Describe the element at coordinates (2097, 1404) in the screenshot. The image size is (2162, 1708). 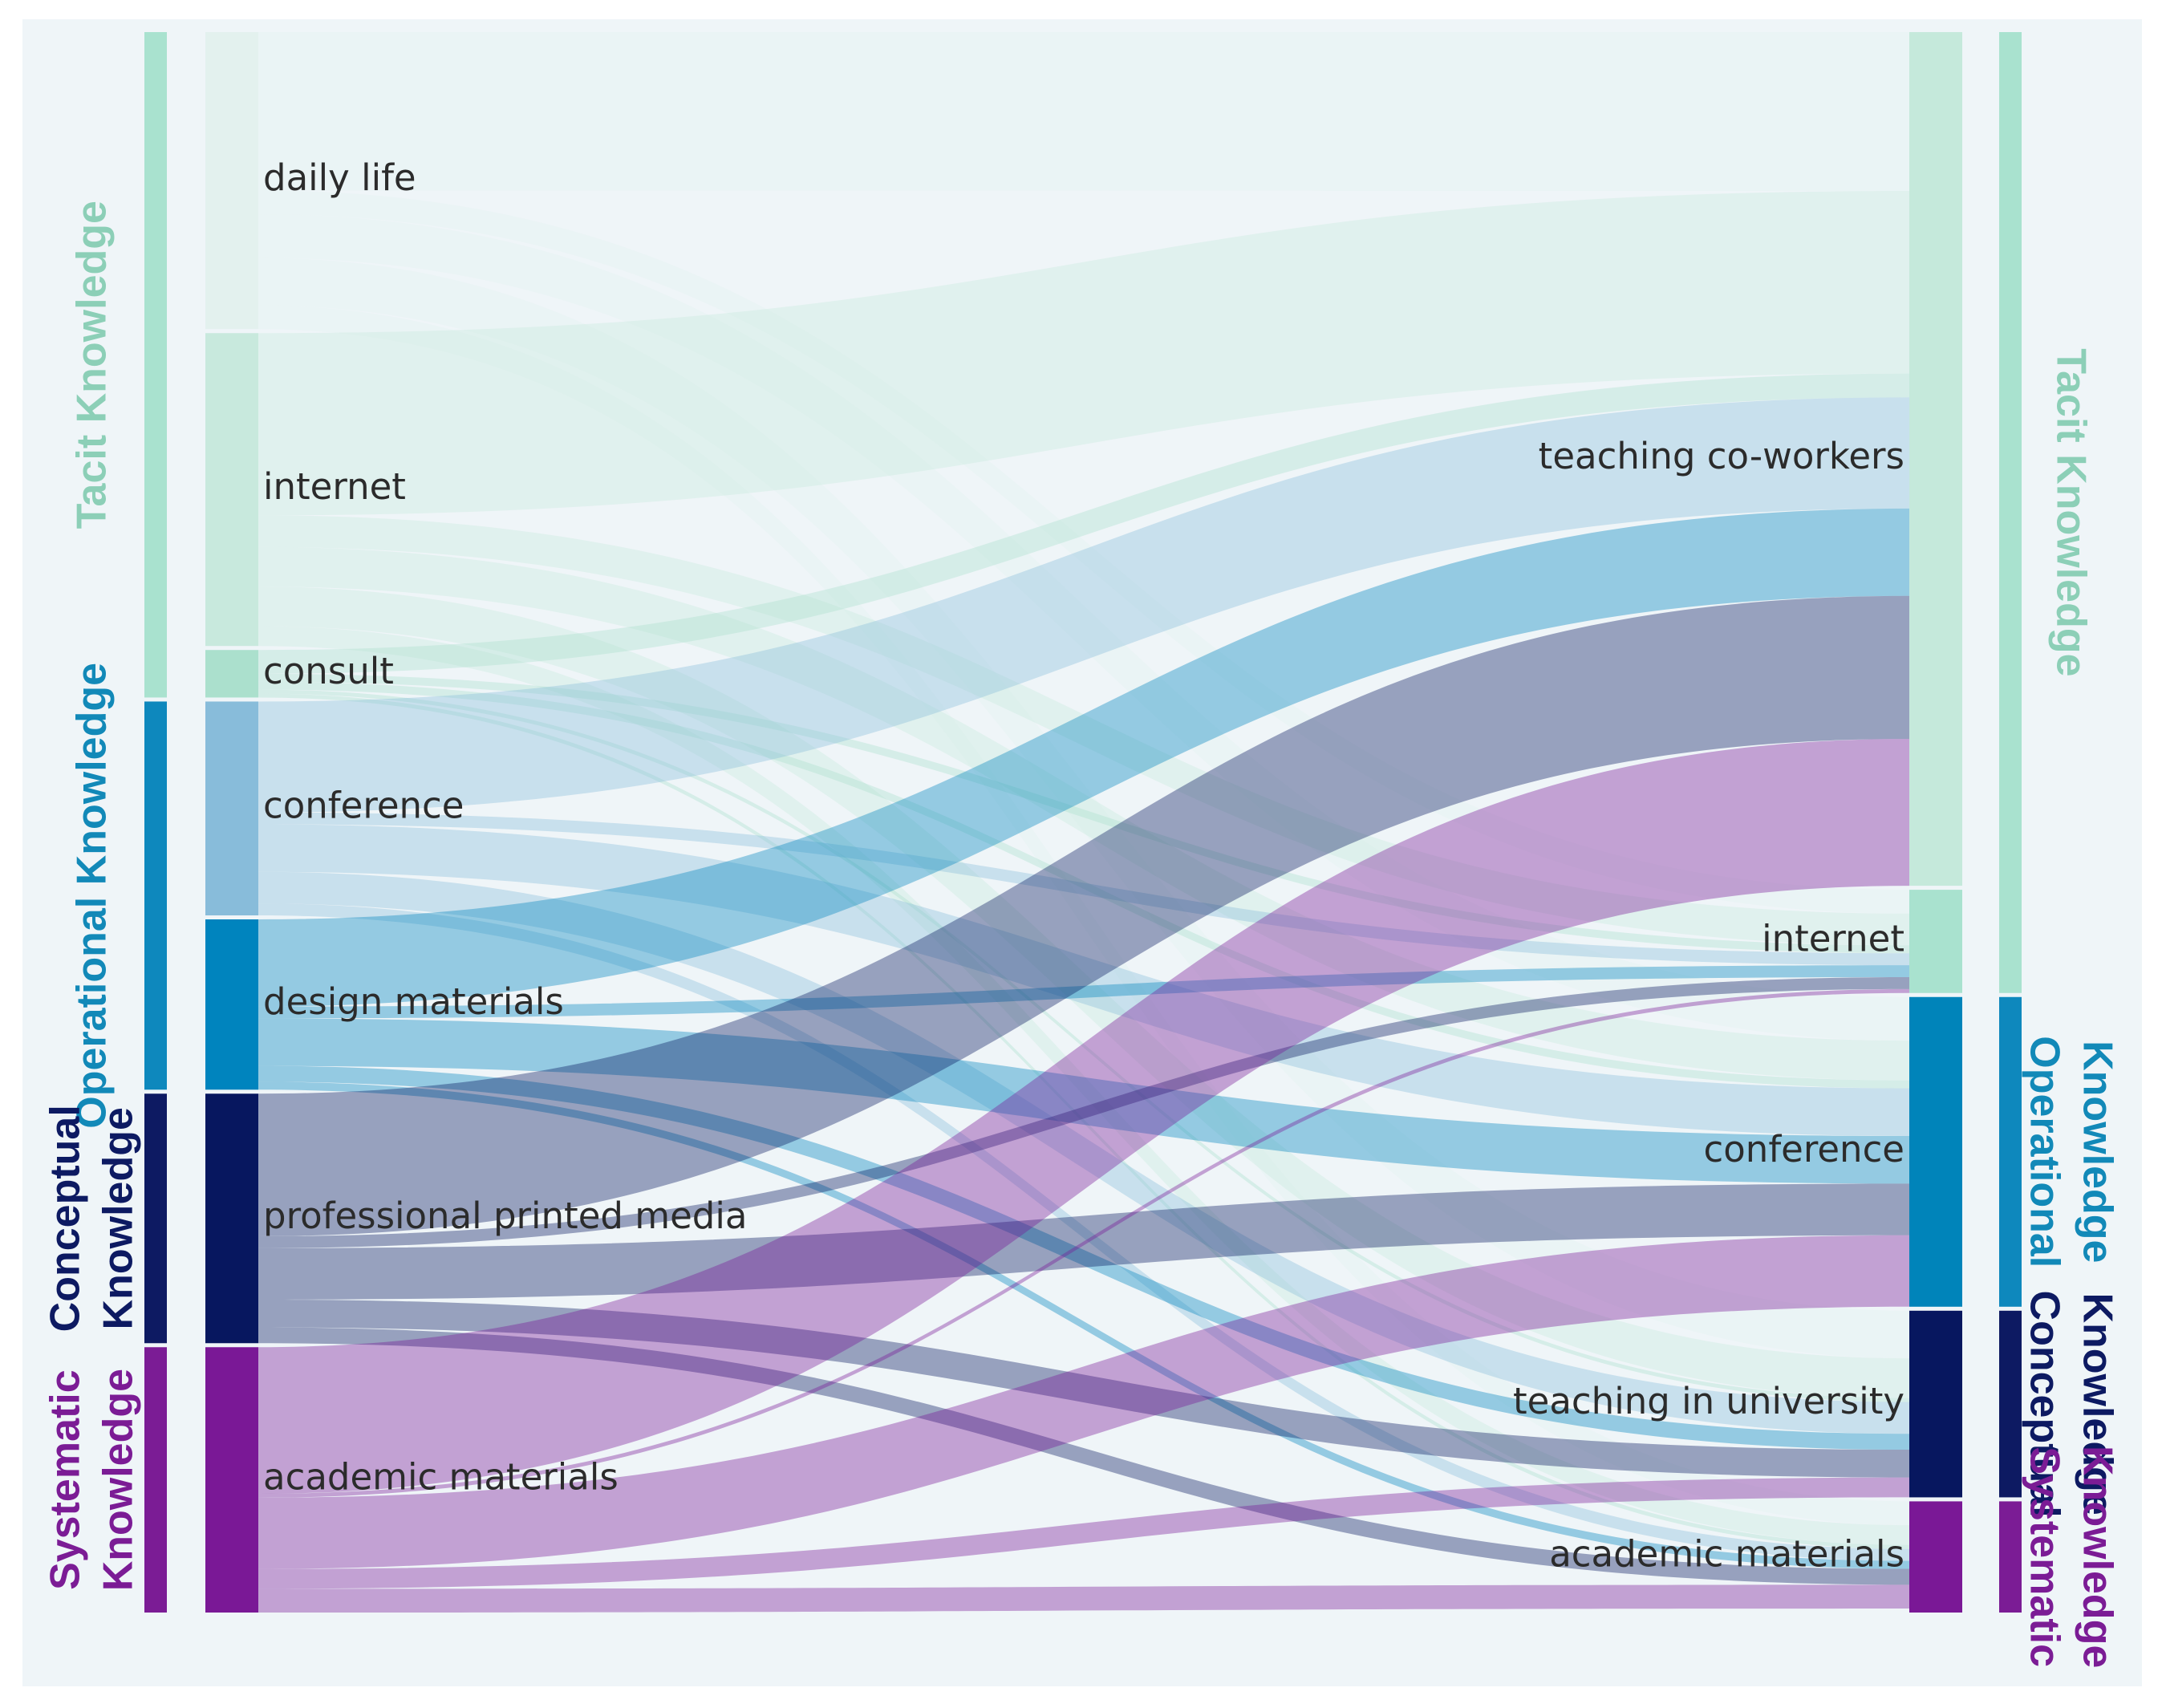
I see `right-category-label-conceptual-knowledge-line-2: Knowledge` at that location.